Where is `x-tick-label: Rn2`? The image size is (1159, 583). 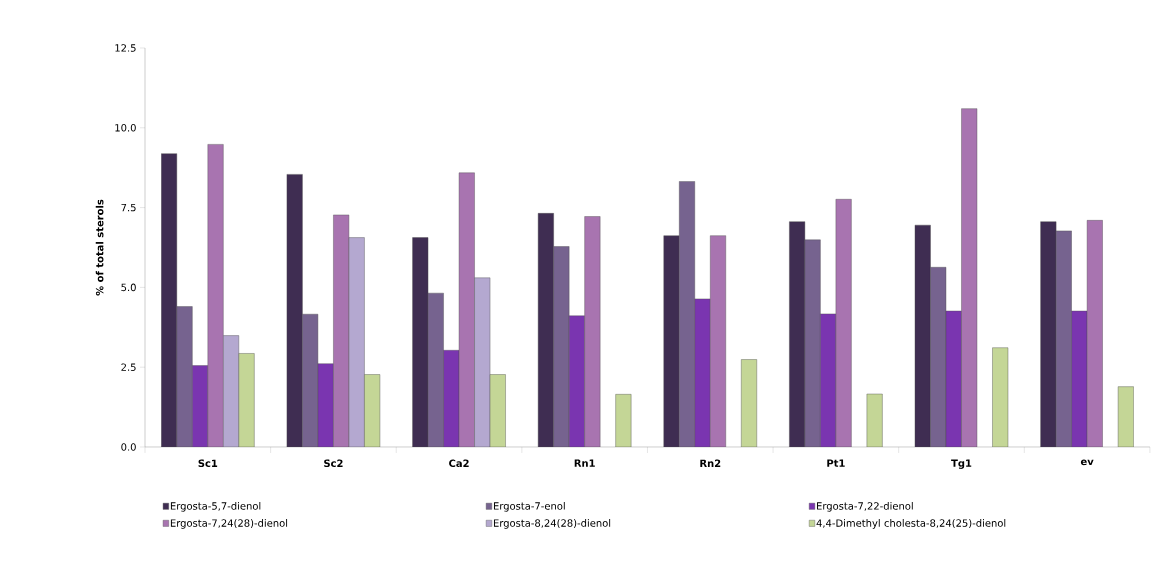
x-tick-label: Rn2 is located at coordinates (710, 463).